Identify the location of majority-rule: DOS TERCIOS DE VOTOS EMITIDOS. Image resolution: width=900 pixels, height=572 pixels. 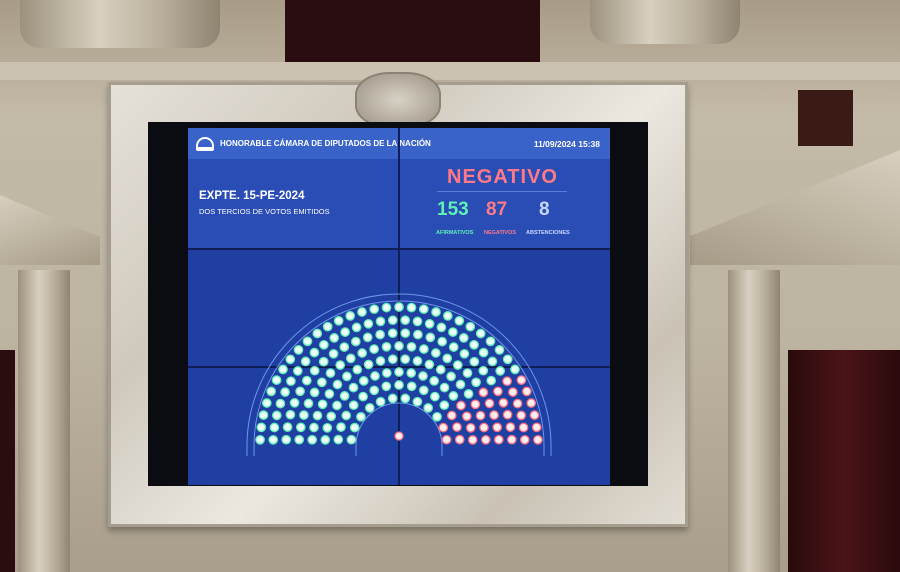
(264, 211).